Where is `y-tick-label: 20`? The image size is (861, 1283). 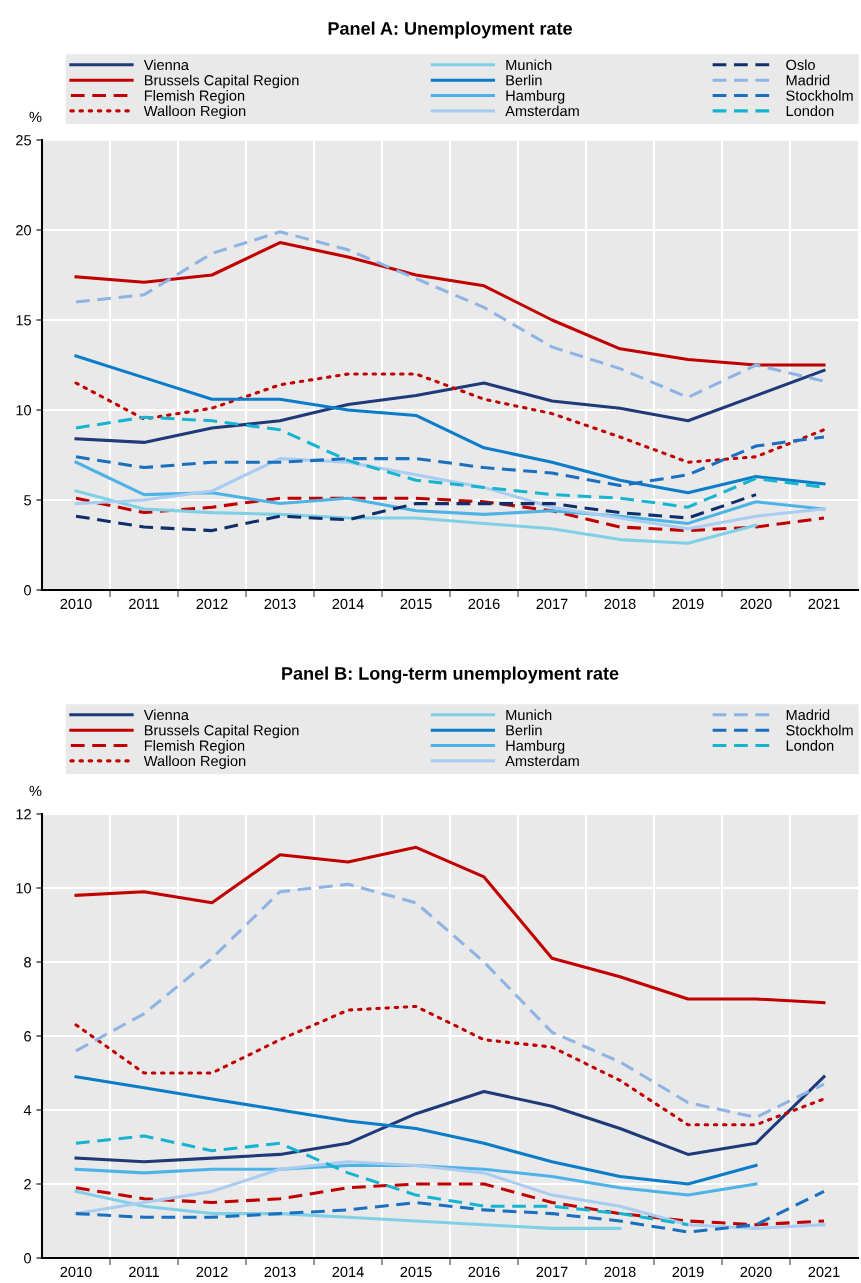
y-tick-label: 20 is located at coordinates (24, 230).